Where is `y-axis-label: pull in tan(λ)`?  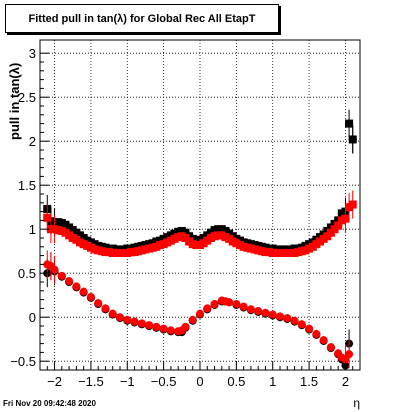
y-axis-label: pull in tan(λ) is located at coordinates (14, 101).